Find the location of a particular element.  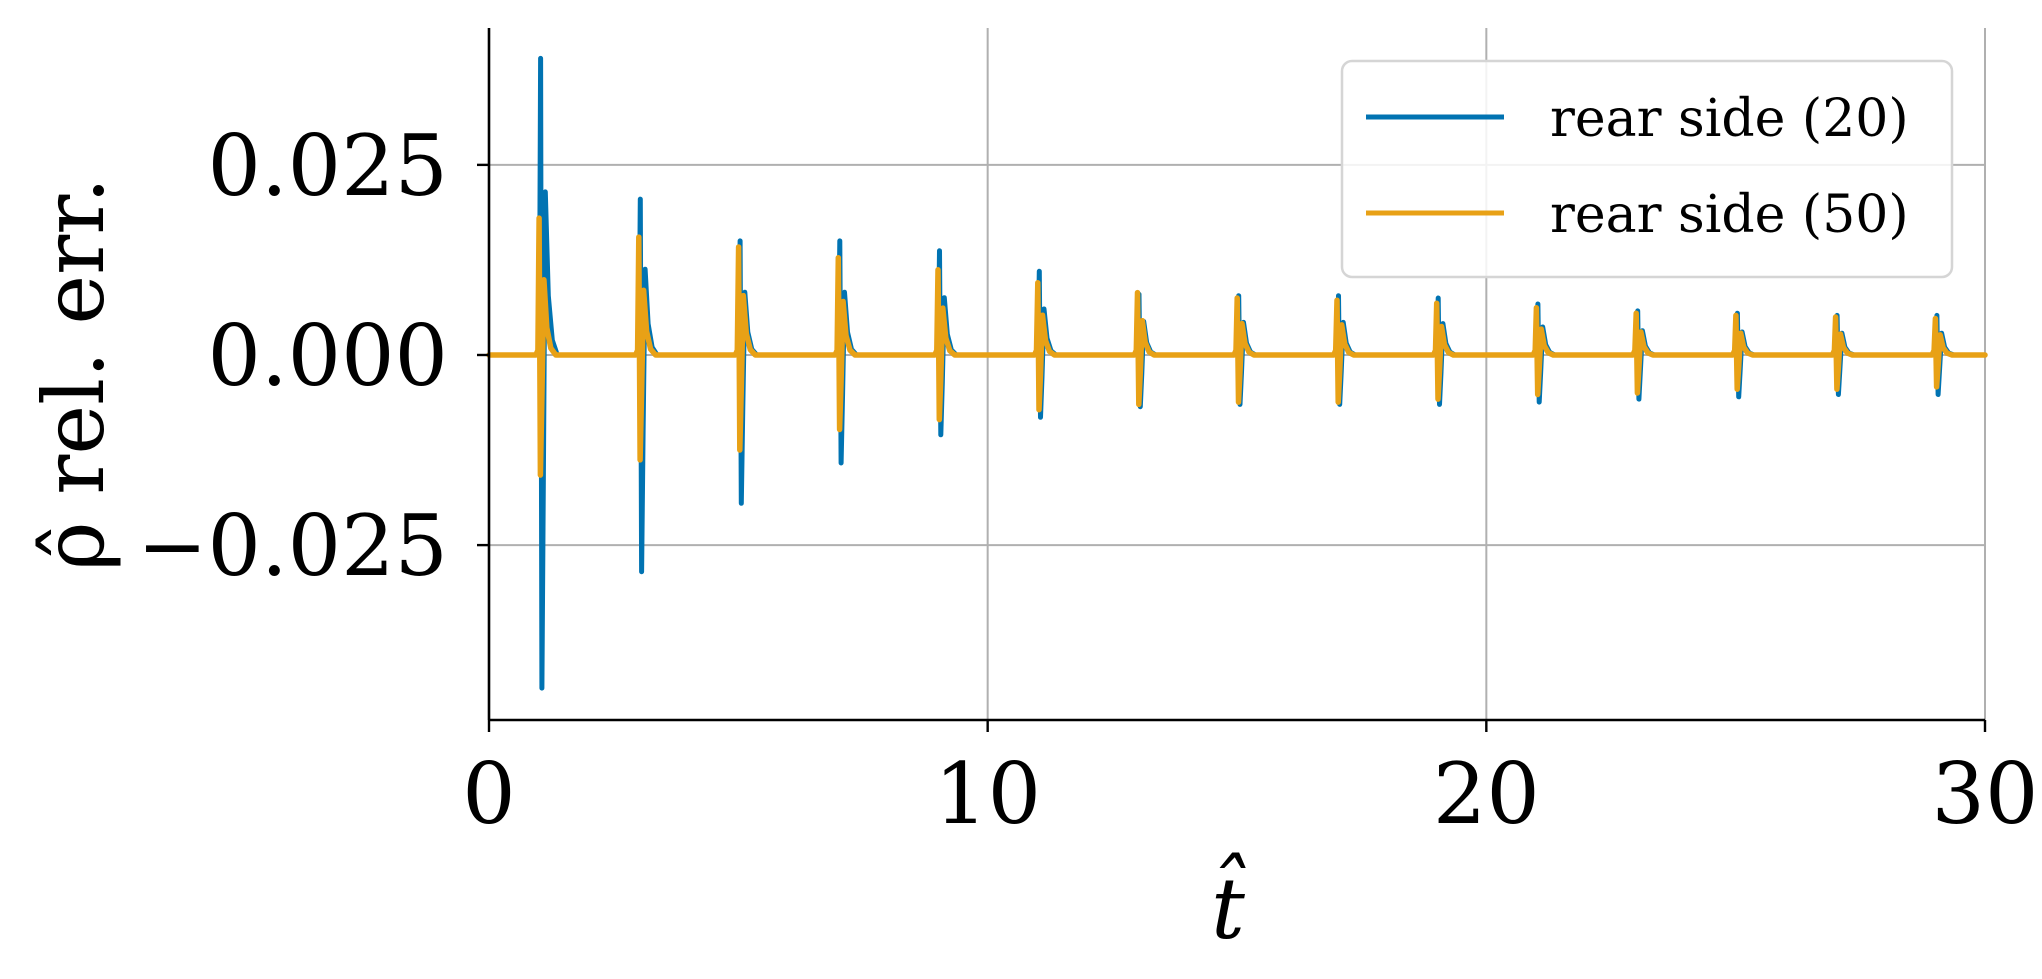

x-tick-label: 30 is located at coordinates (1985, 794).